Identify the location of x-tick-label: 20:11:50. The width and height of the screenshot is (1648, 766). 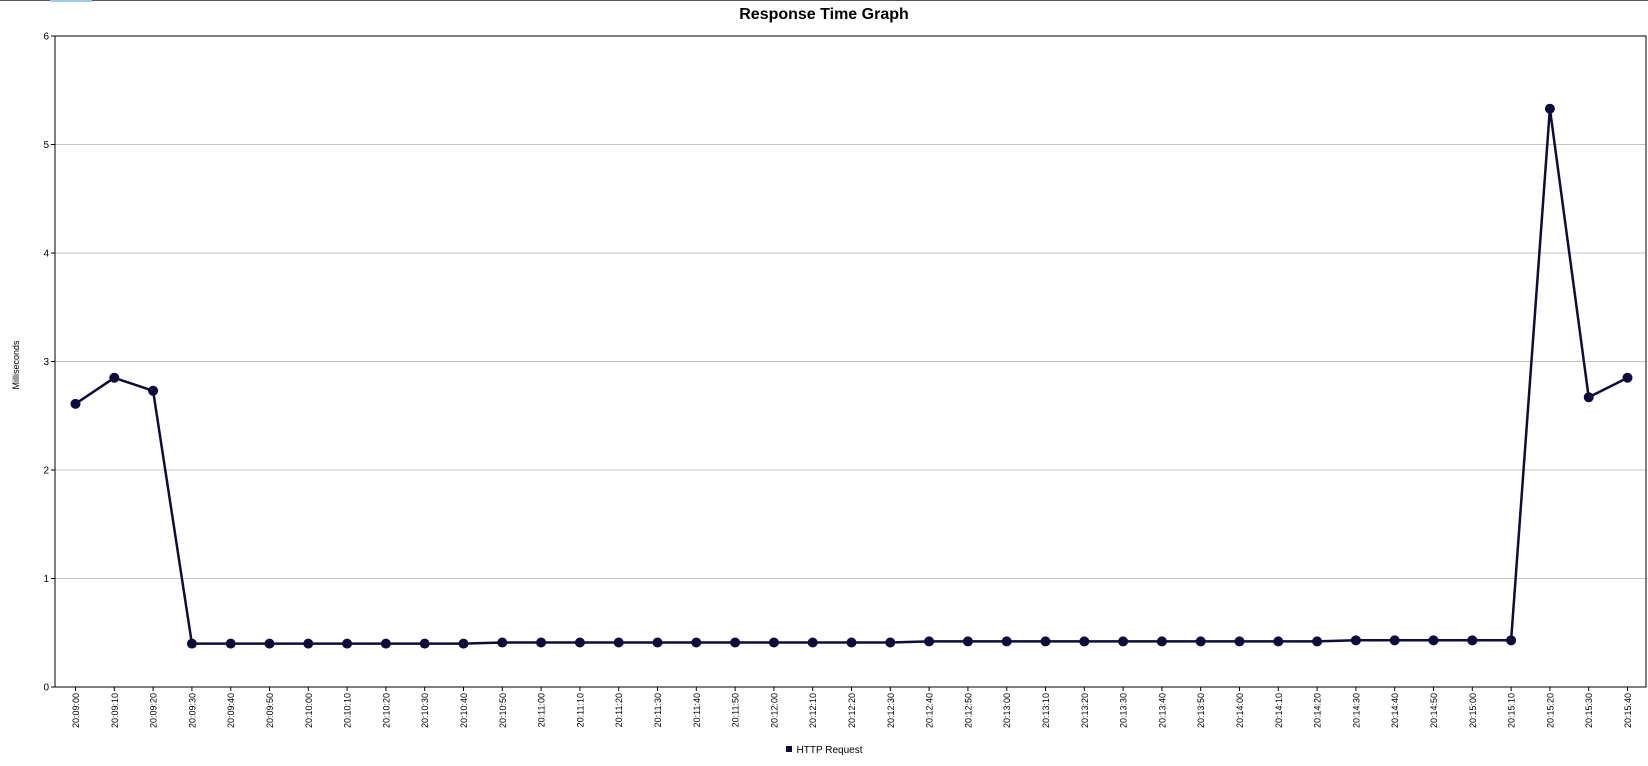
(736, 710).